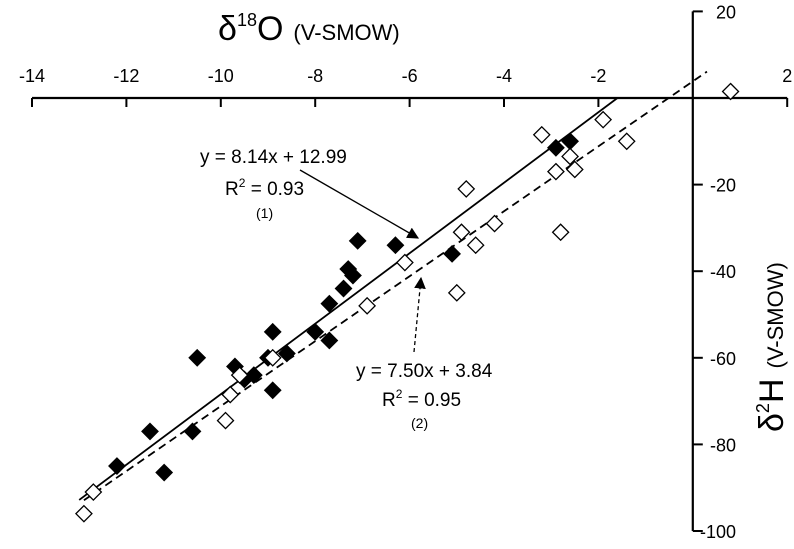  Describe the element at coordinates (359, 204) in the screenshot. I see `annotation-1-arrow` at that location.